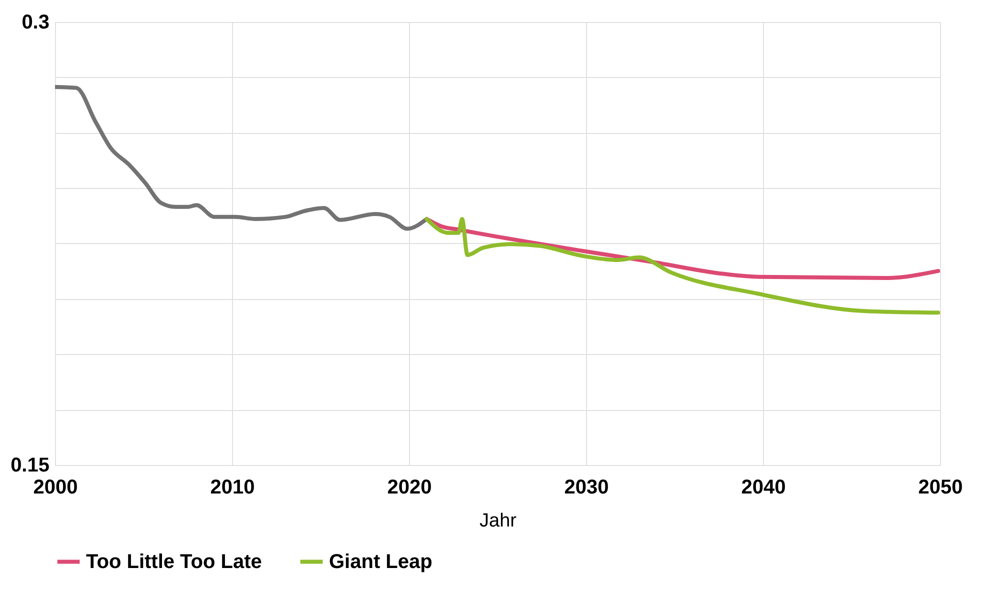 This screenshot has height=594, width=992. Describe the element at coordinates (380, 561) in the screenshot. I see `legend-label: Giant Leap` at that location.